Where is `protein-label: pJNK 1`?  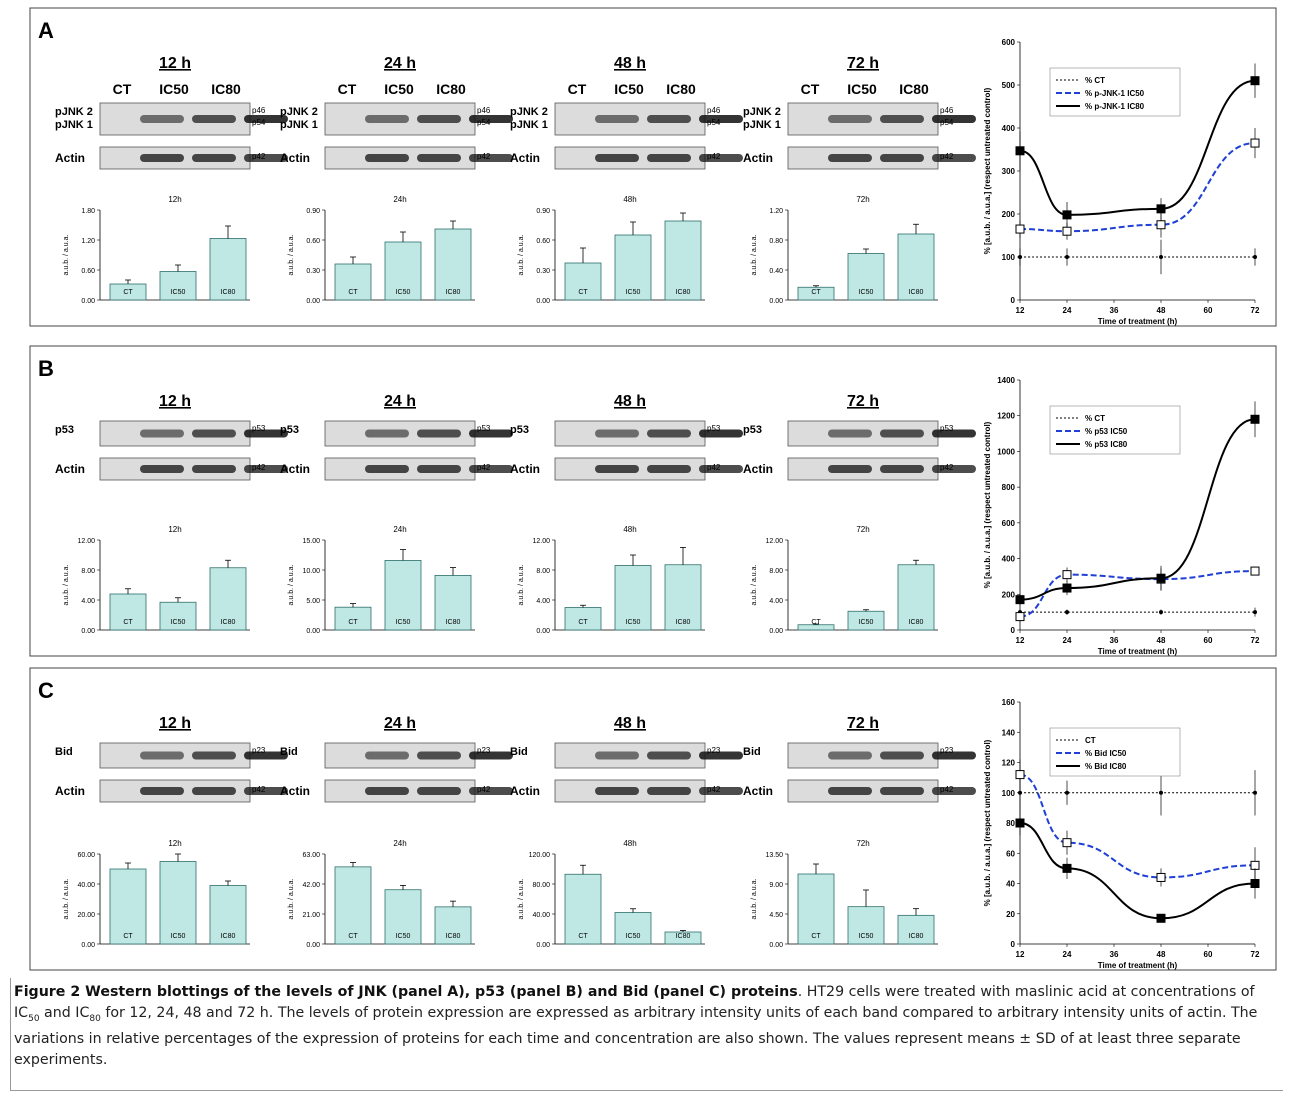
protein-label: pJNK 1 is located at coordinates (529, 125).